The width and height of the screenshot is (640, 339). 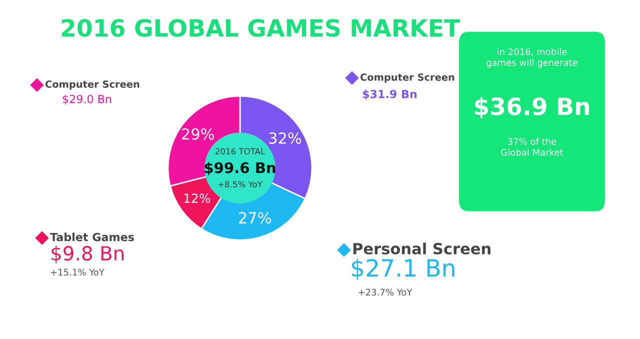 I want to click on data-label: 32%, so click(x=285, y=138).